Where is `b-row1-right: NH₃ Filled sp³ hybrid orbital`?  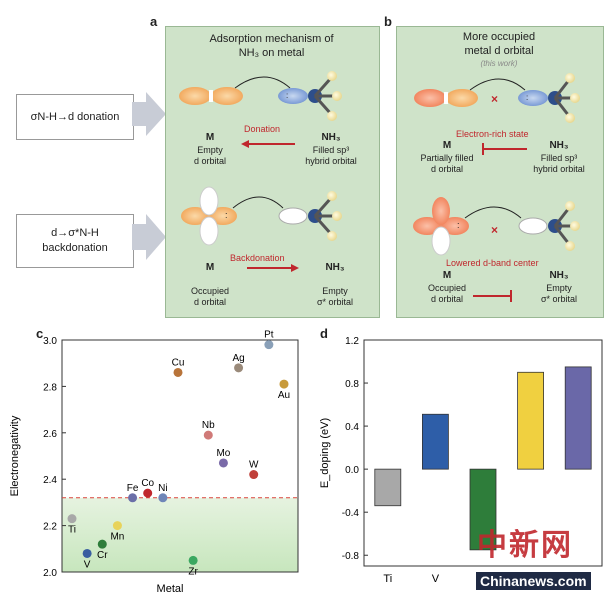 b-row1-right: NH₃ Filled sp³ hybrid orbital is located at coordinates (559, 157).